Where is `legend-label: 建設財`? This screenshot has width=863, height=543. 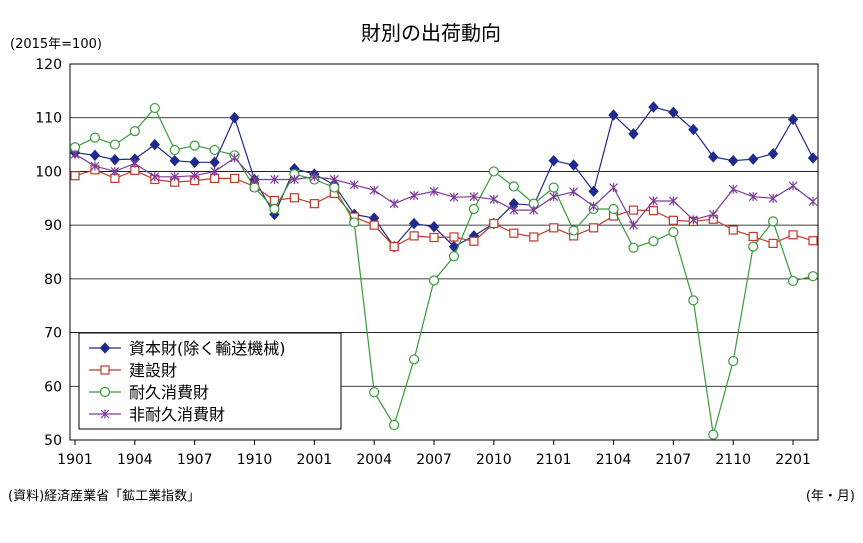 legend-label: 建設財 is located at coordinates (153, 370).